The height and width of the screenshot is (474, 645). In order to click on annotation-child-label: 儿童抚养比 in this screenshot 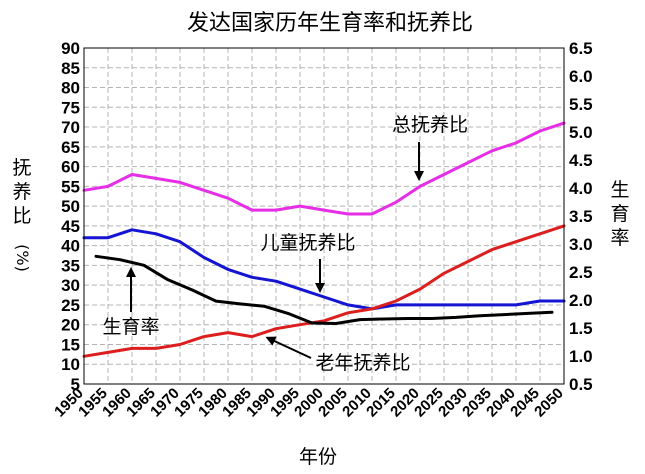, I will do `click(307, 243)`.